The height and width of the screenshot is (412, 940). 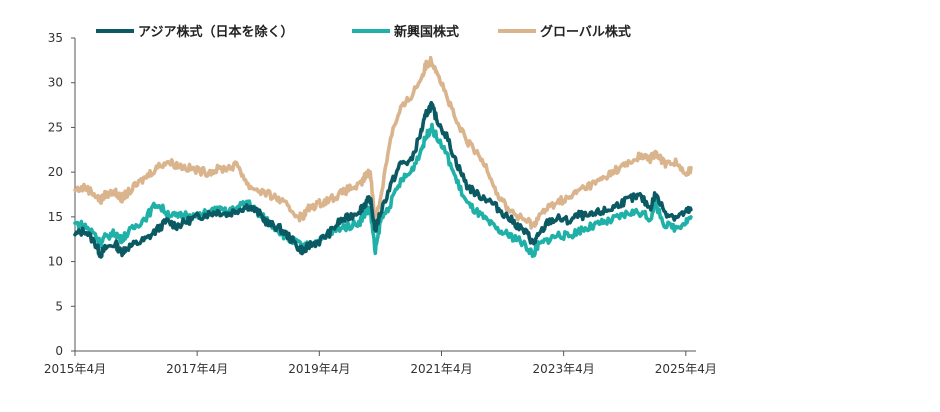 What do you see at coordinates (197, 369) in the screenshot?
I see `x-tick-label: 2017年4月` at bounding box center [197, 369].